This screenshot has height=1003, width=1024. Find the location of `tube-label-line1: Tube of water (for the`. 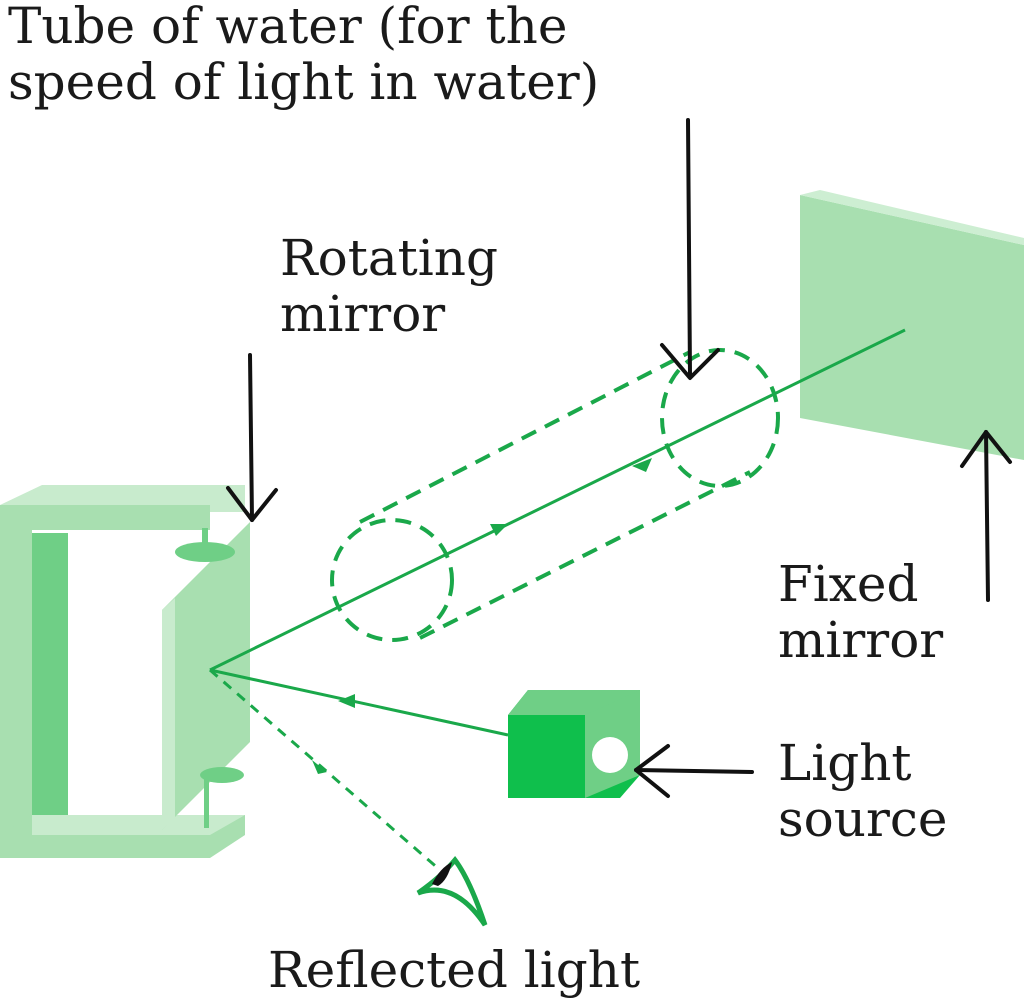

tube-label-line1: Tube of water (for the is located at coordinates (288, 27).